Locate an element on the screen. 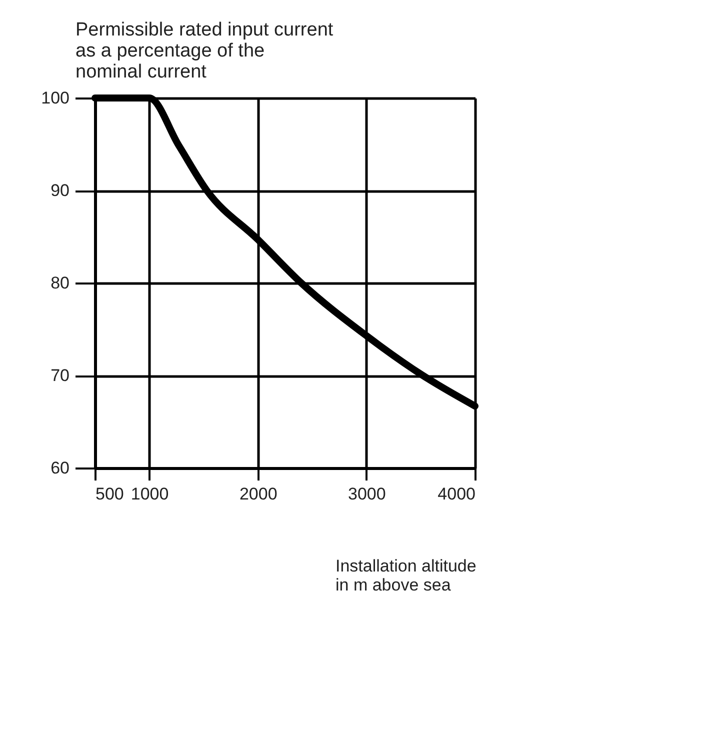  x-tick-label: 1000 is located at coordinates (149, 494).